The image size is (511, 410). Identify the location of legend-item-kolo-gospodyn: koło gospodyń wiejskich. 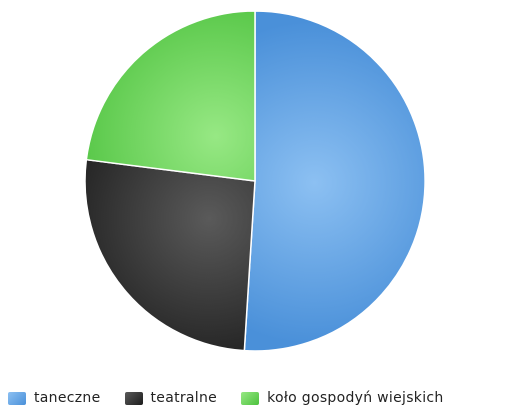
(342, 398).